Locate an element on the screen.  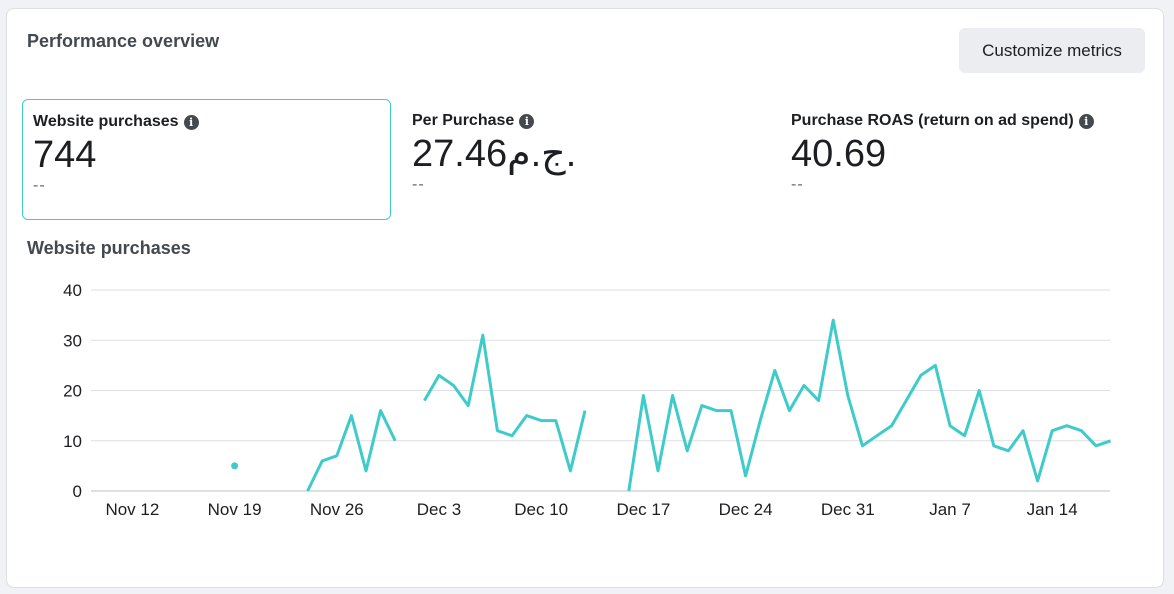
x-tick-label: Jan 14 is located at coordinates (1052, 509).